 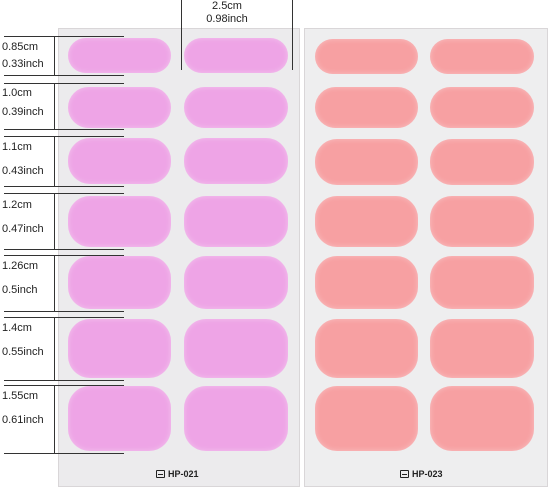 I want to click on top-width-label: 2.5cm 0.98inch, so click(x=227, y=13).